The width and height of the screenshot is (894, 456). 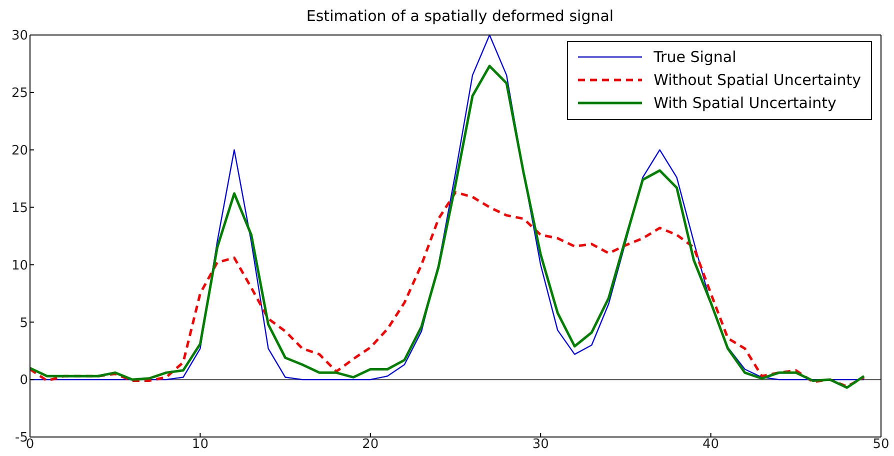 What do you see at coordinates (19, 208) in the screenshot?
I see `y-tick-label: 15` at bounding box center [19, 208].